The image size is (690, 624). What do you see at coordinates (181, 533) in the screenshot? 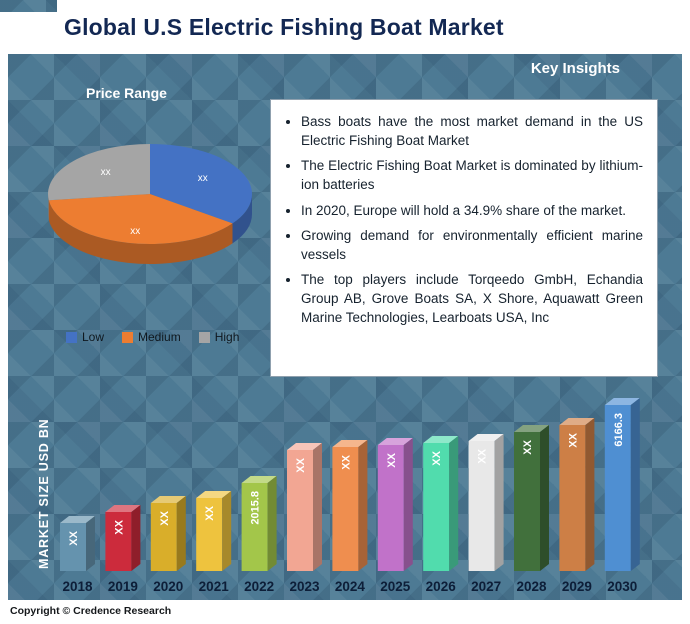
I see `bar-side-2020` at bounding box center [181, 533].